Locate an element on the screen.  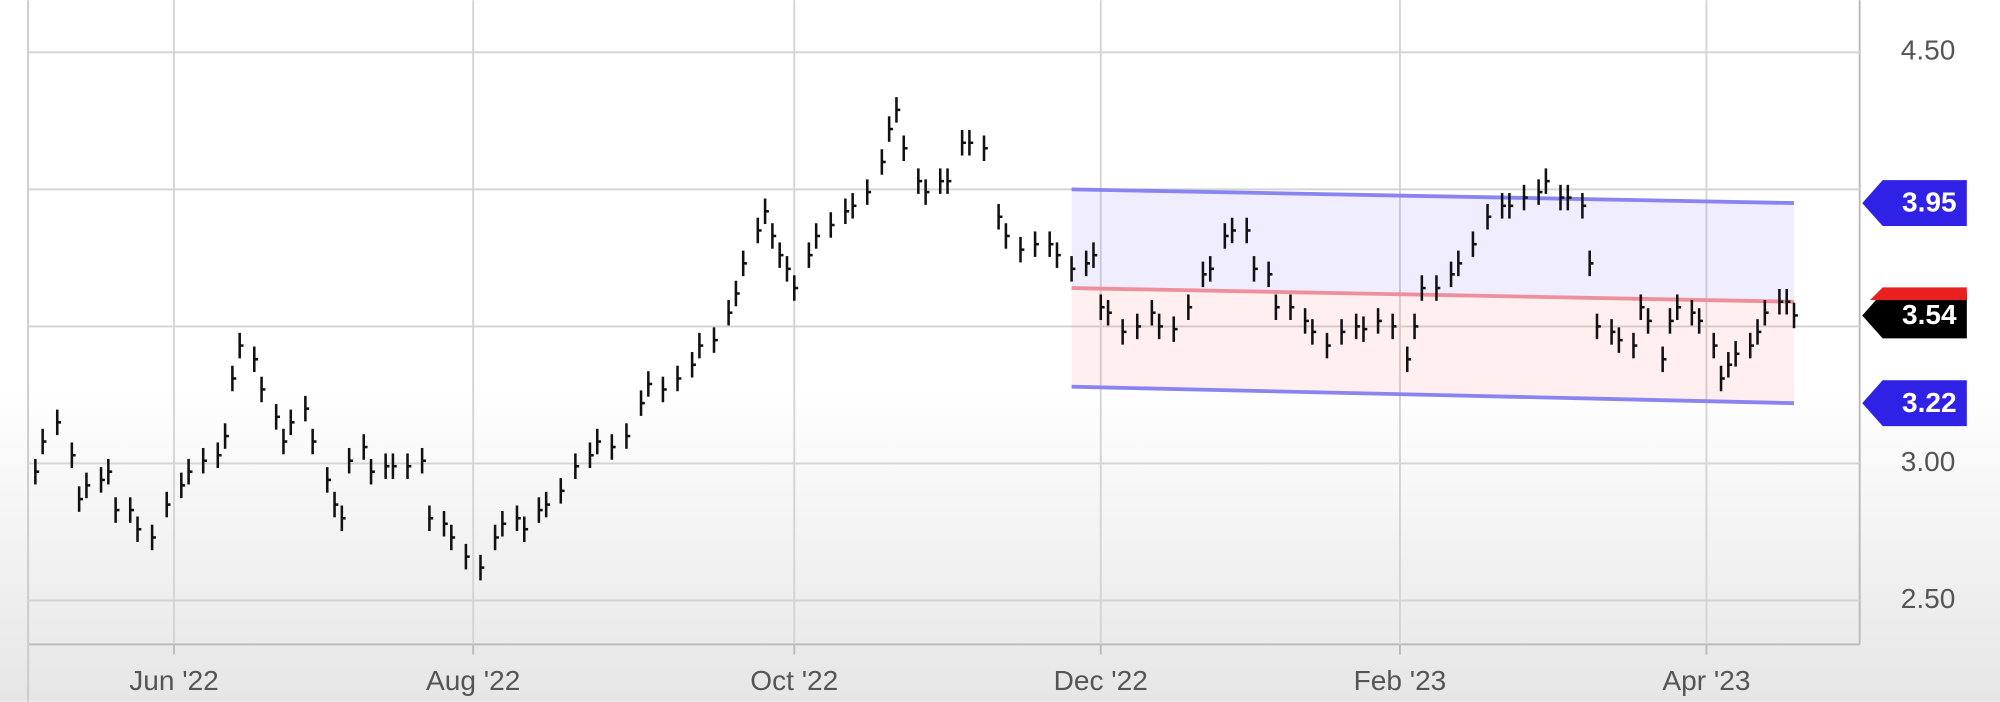
x-tick-label: Feb '23 is located at coordinates (1400, 680).